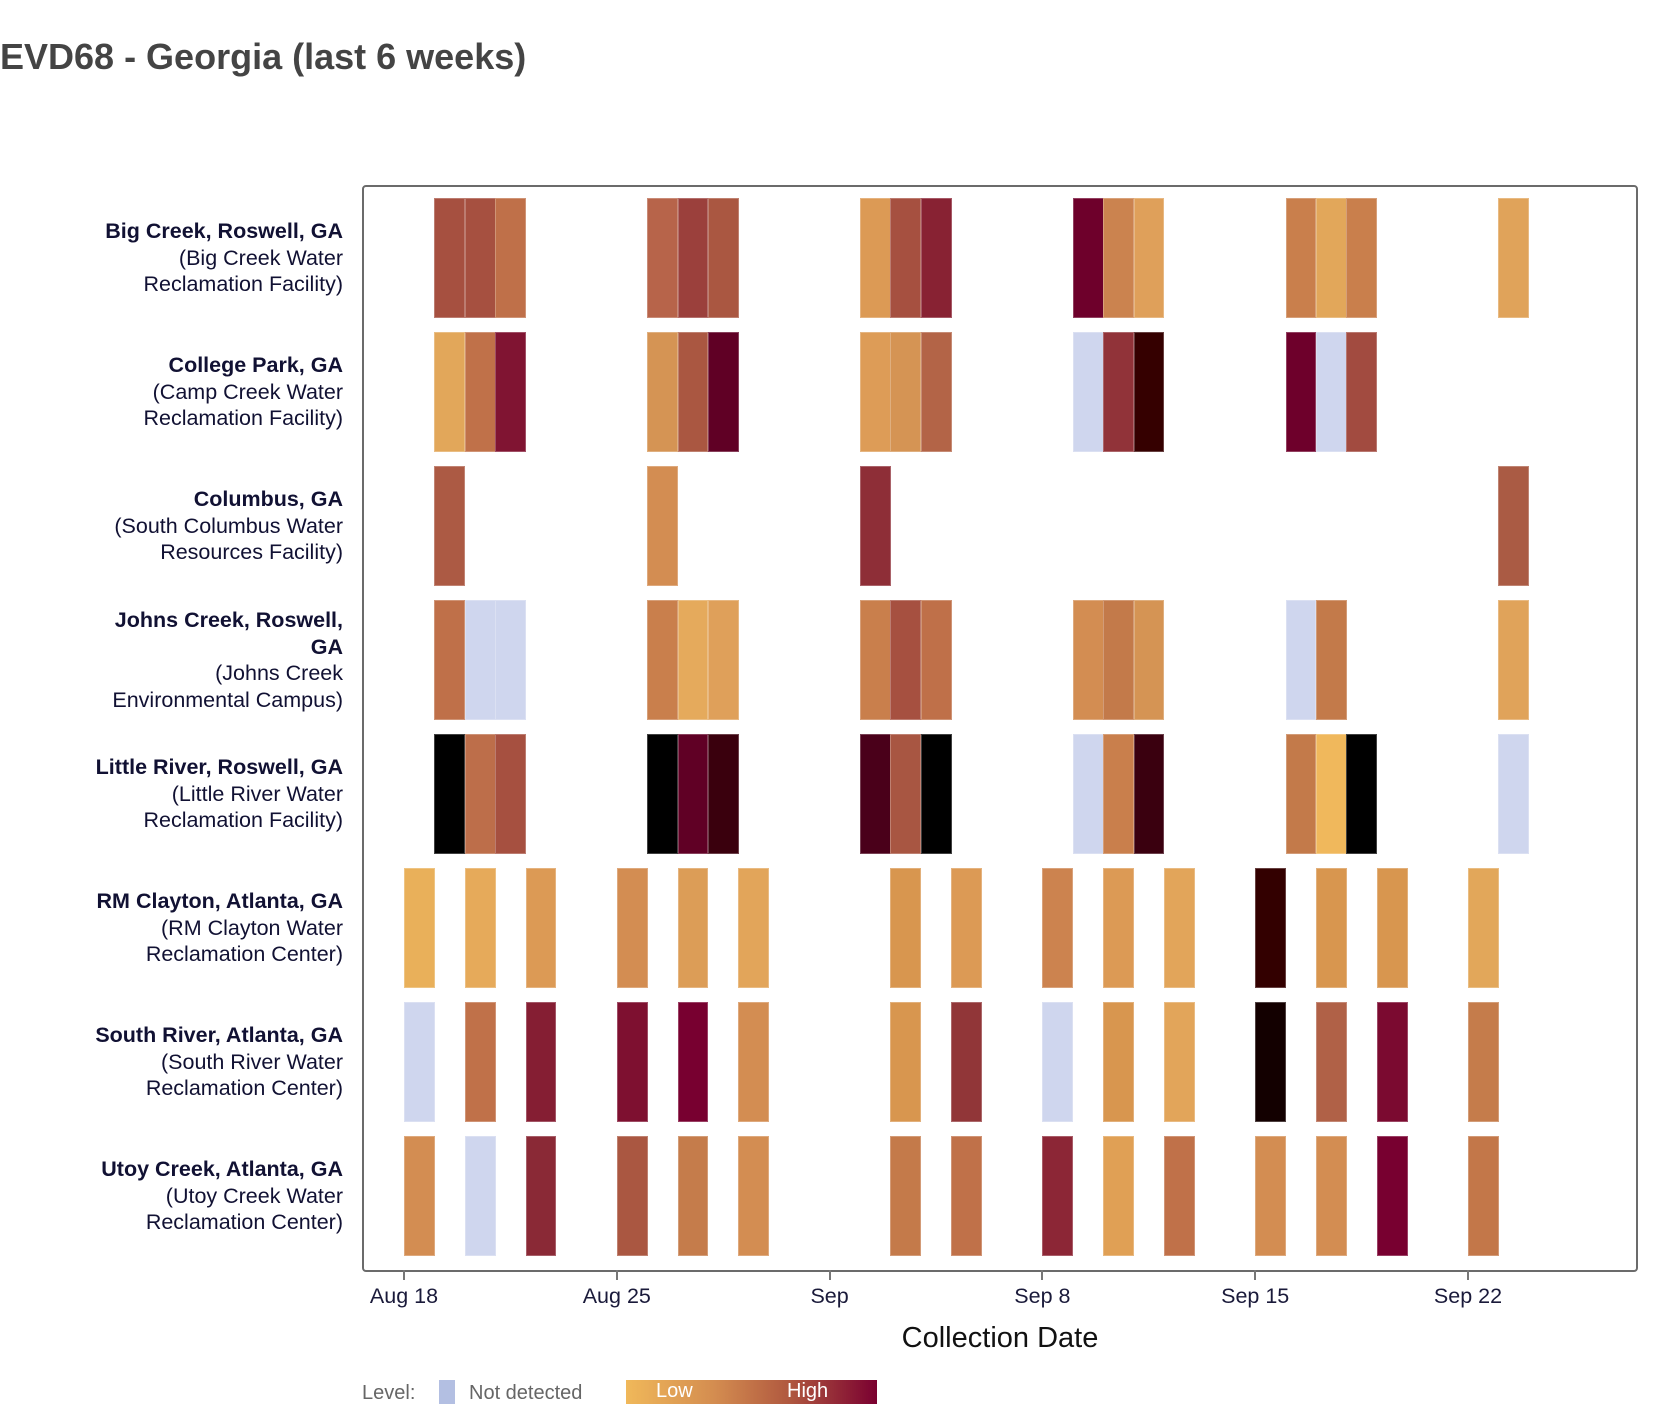  Describe the element at coordinates (252, 927) in the screenshot. I see `facility-name: (RM Clayton Water` at that location.